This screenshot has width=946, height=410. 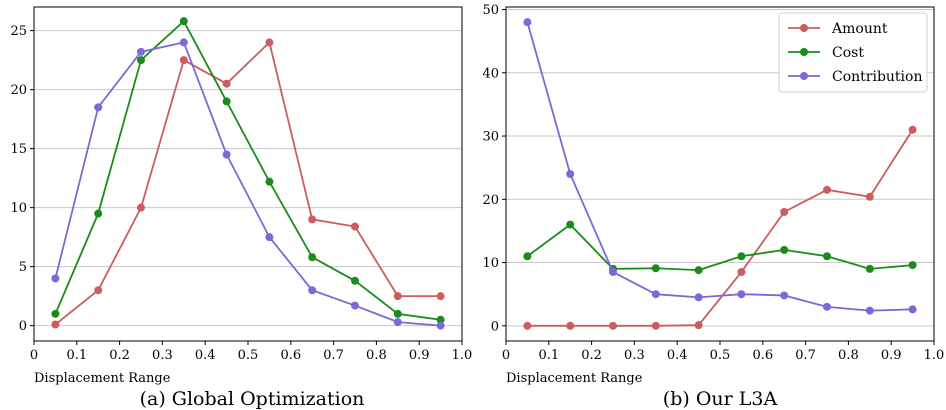 What do you see at coordinates (333, 355) in the screenshot?
I see `x-tick-label: 0.7` at bounding box center [333, 355].